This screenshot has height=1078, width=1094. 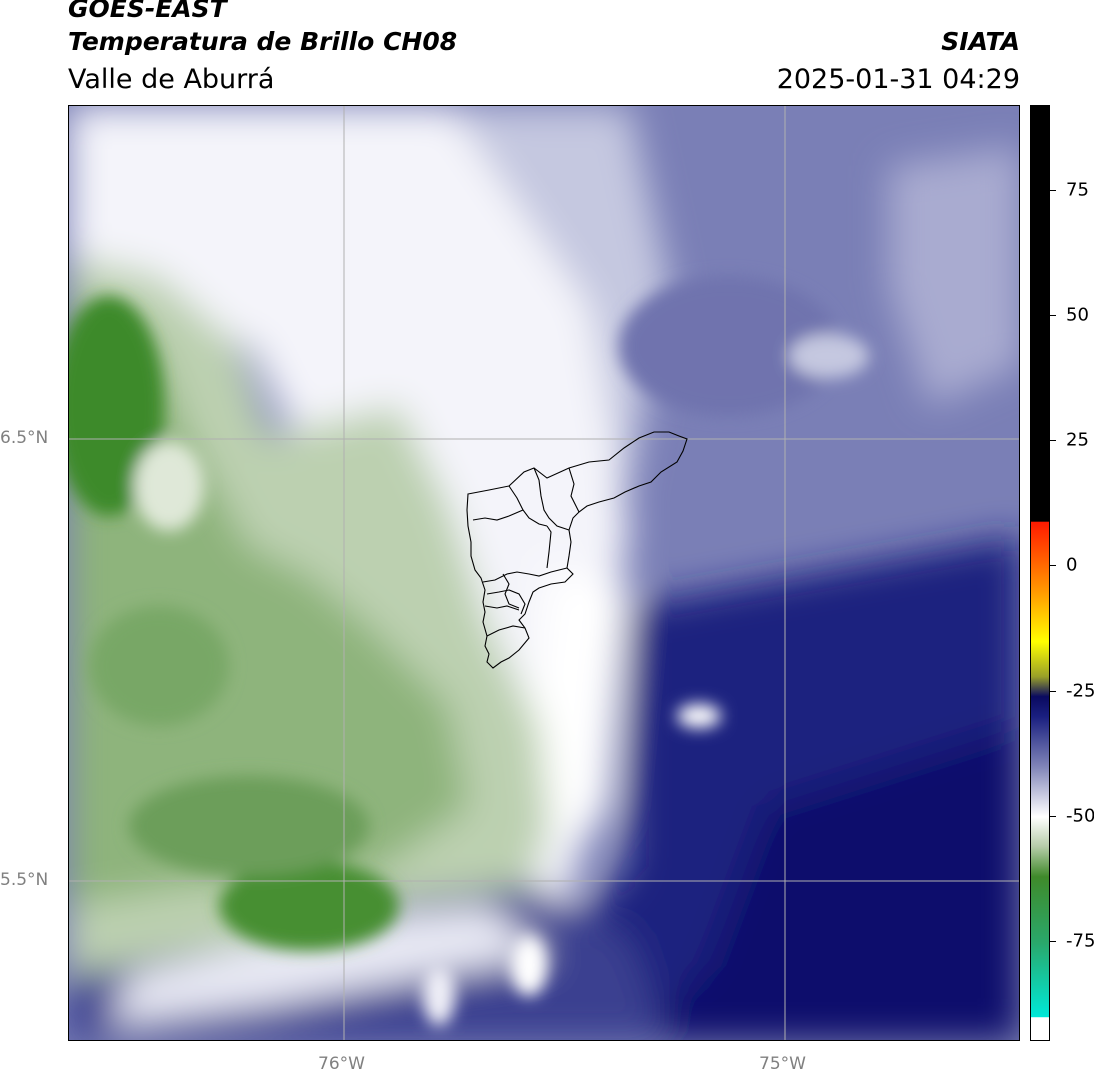 I want to click on datetime-label: 2025-01-31 04:29, so click(x=898, y=79).